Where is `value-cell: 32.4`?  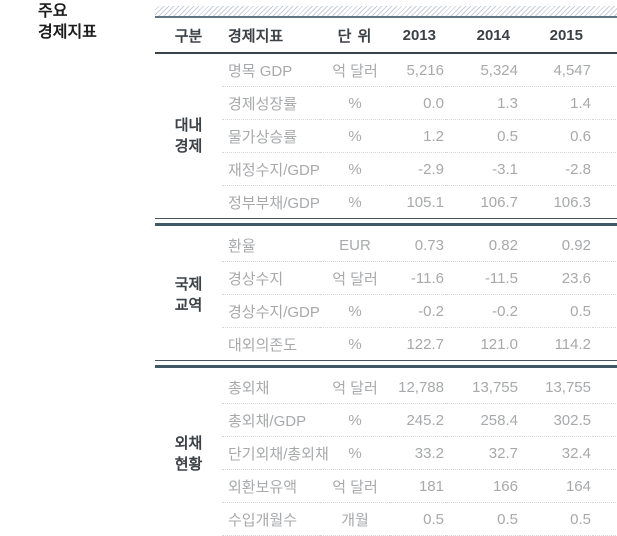 value-cell: 32.4 is located at coordinates (556, 453).